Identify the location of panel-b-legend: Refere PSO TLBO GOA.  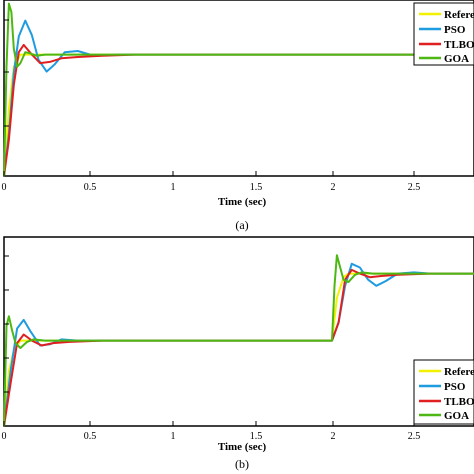
(443, 392).